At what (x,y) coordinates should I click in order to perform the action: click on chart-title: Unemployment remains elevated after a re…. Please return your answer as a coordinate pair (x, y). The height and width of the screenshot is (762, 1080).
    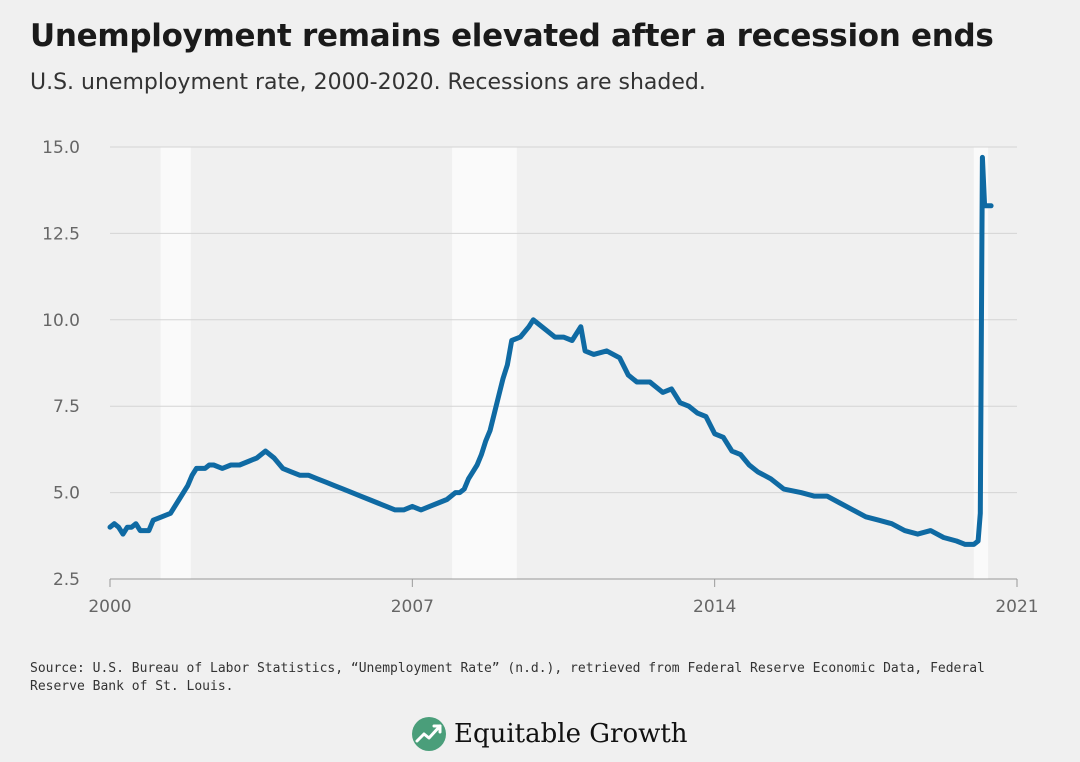
    Looking at the image, I should click on (512, 36).